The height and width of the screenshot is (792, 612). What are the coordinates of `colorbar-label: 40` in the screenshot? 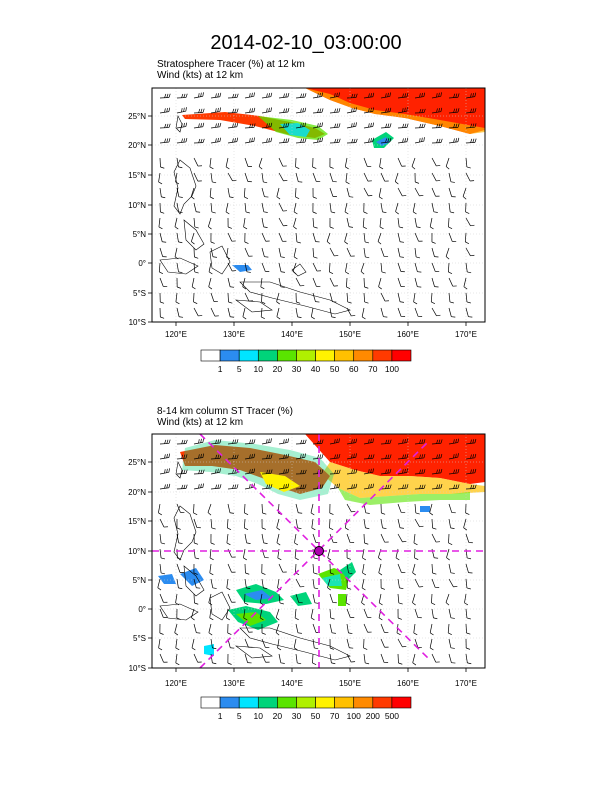 It's located at (316, 369).